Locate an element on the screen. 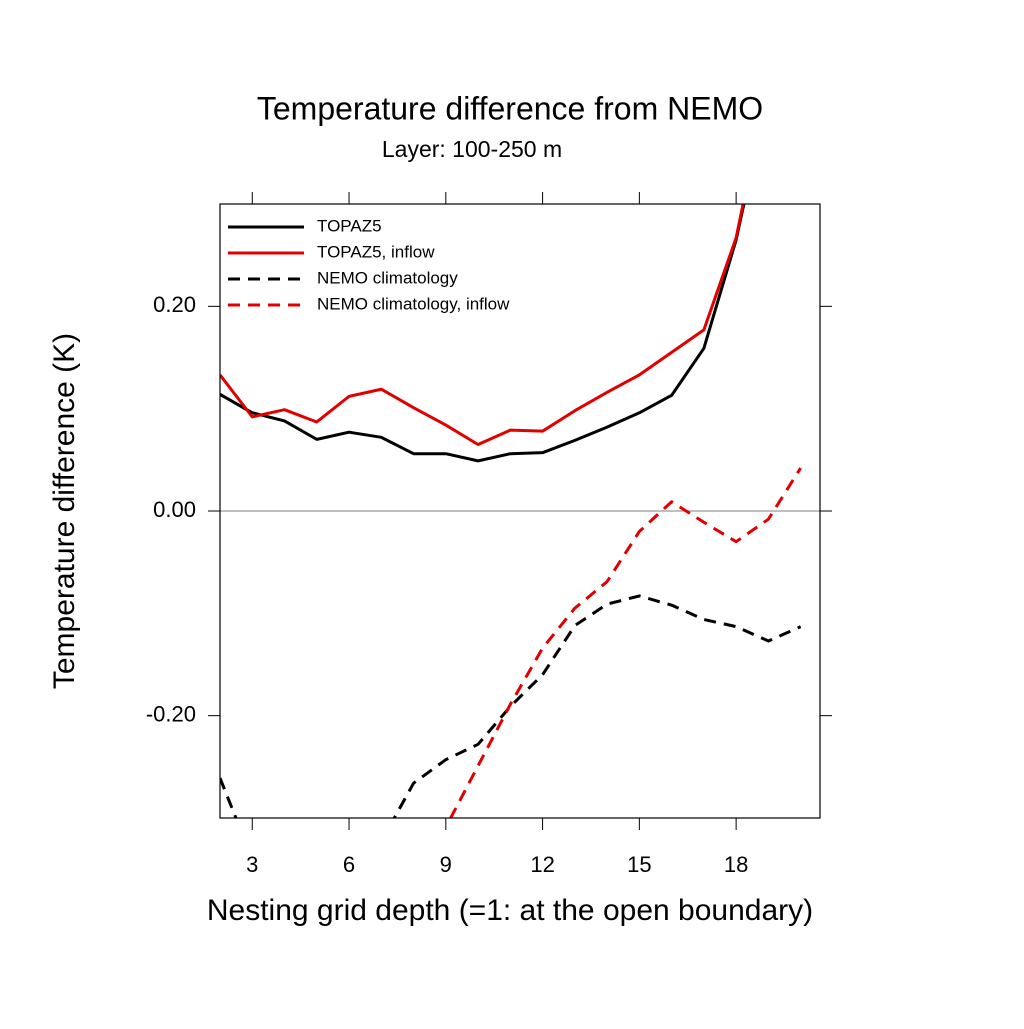  y-tick-label: 0.00 is located at coordinates (174, 509).